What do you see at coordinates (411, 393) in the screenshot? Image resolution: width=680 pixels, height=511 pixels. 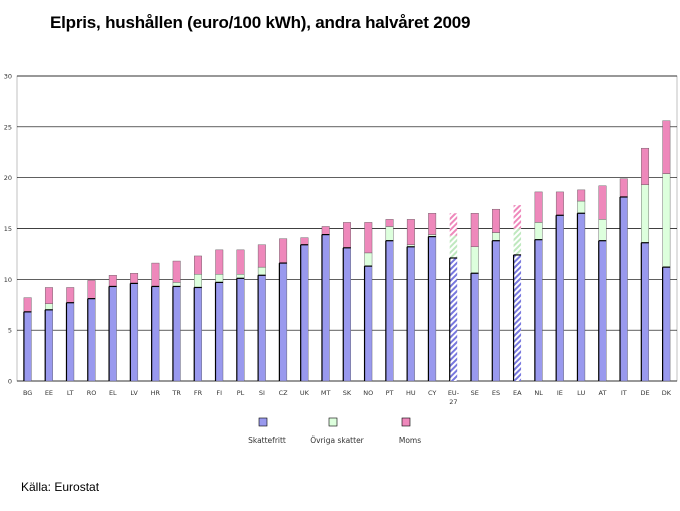 I see `x-tick-label: HU` at bounding box center [411, 393].